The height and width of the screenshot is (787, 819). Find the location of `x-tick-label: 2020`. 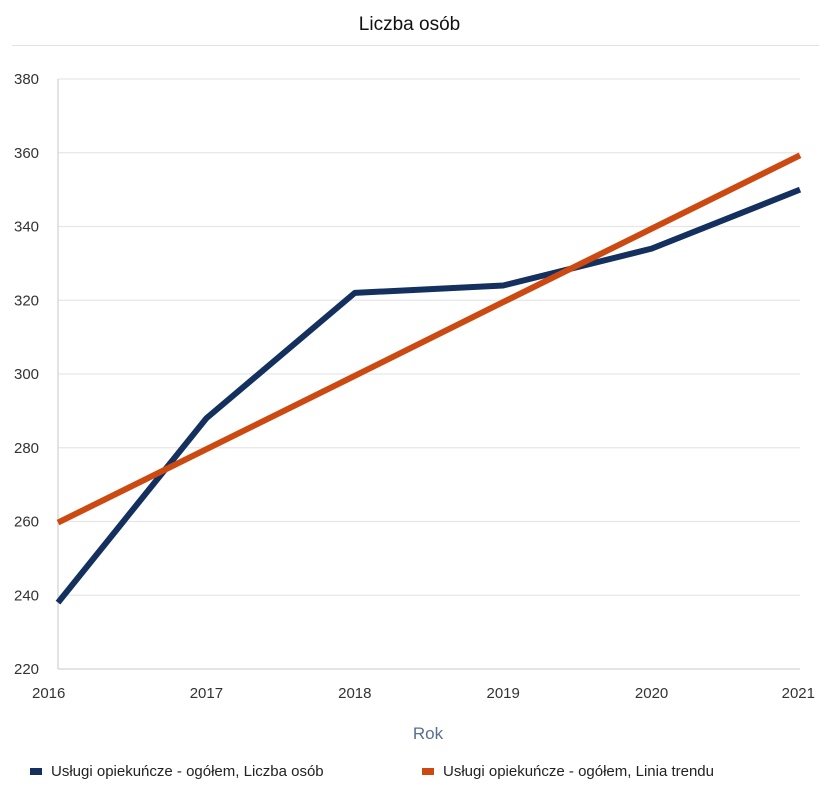

x-tick-label: 2020 is located at coordinates (651, 693).